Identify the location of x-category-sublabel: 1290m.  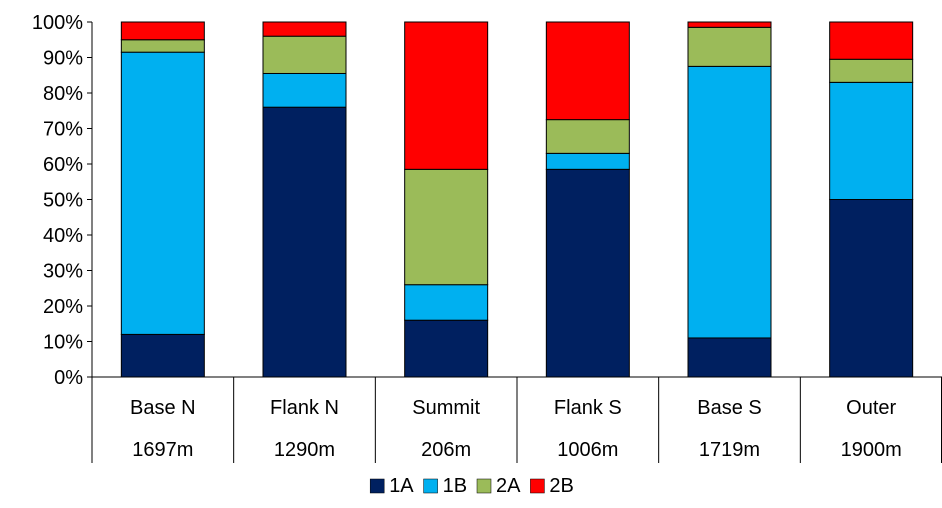
(304, 450).